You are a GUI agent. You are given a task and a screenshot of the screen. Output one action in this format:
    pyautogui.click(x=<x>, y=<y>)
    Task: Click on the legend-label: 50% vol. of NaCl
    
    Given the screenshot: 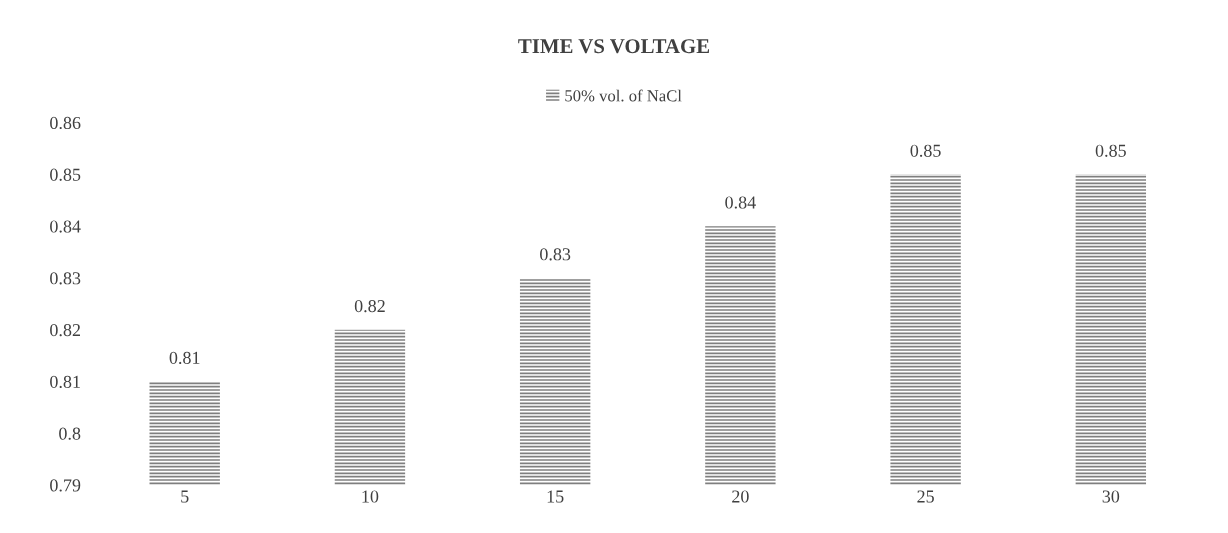 What is the action you would take?
    pyautogui.click(x=623, y=95)
    